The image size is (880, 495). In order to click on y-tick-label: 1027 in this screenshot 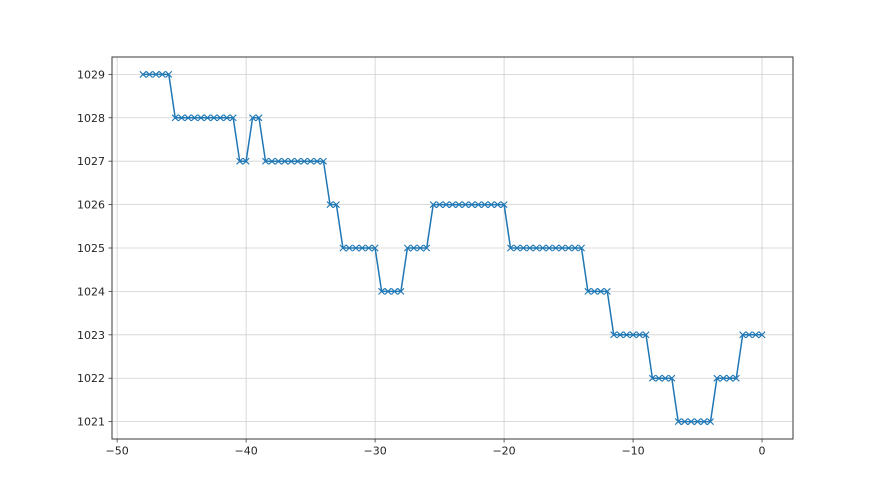, I will do `click(91, 161)`.